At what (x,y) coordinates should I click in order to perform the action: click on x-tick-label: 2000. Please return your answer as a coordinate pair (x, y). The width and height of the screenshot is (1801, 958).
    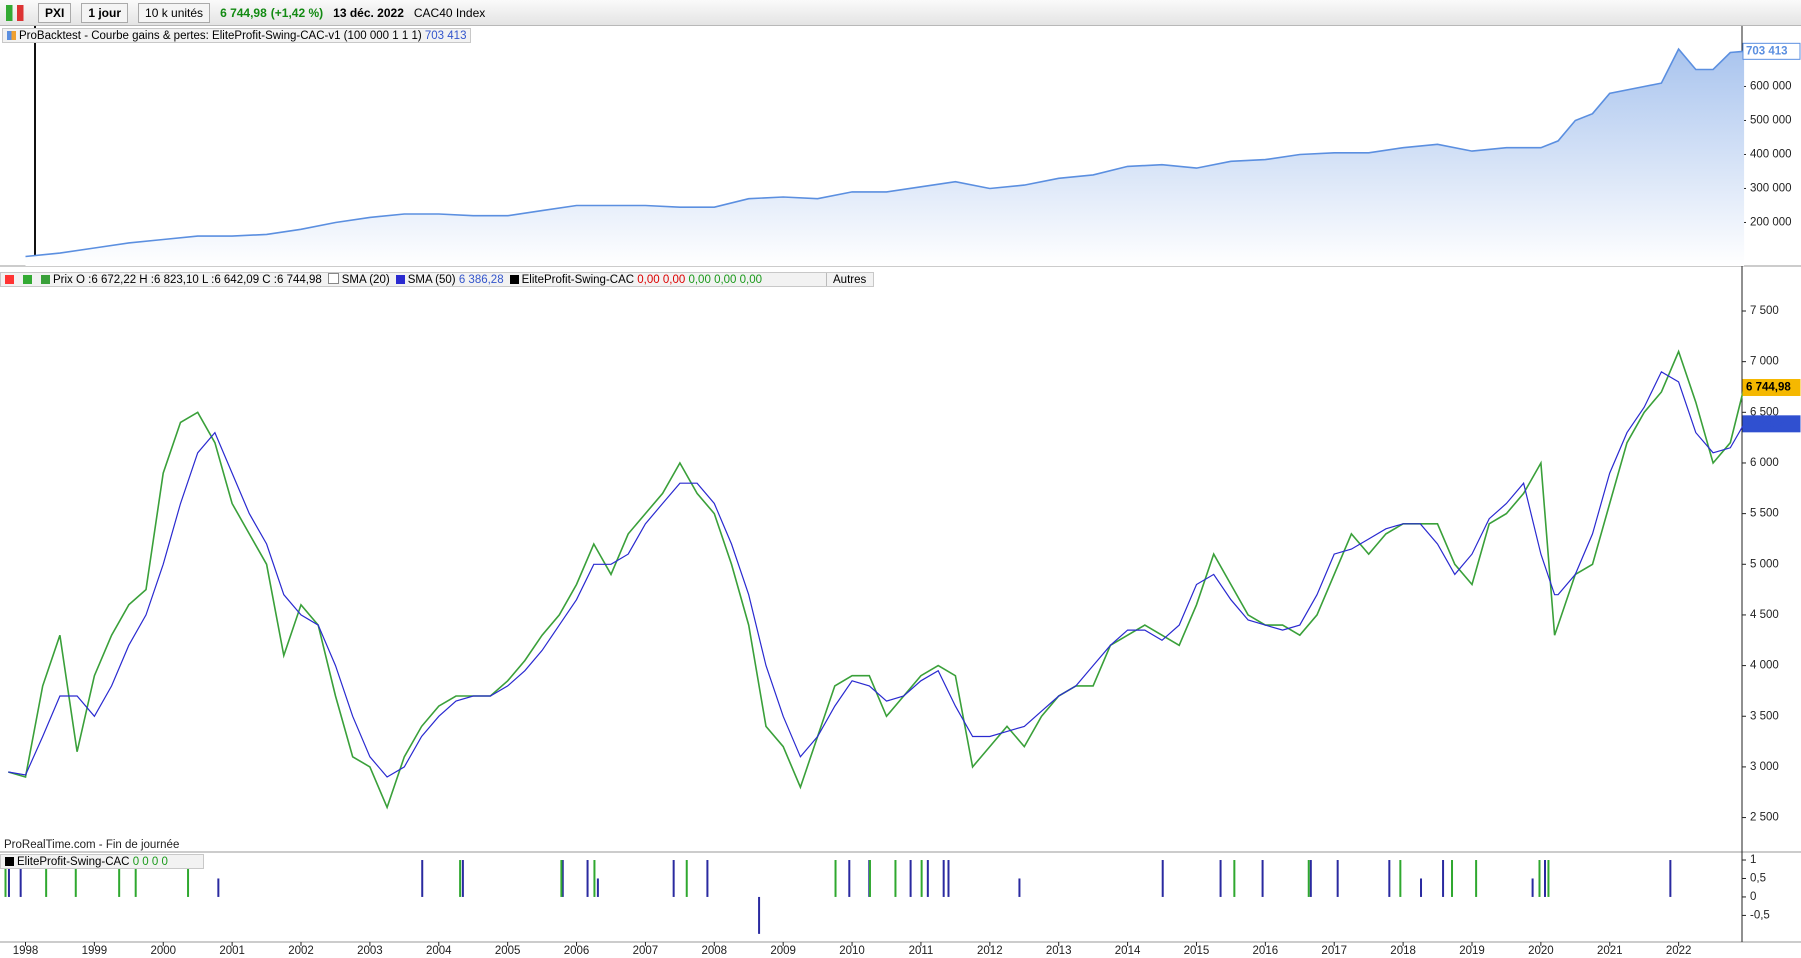
    Looking at the image, I should click on (163, 951).